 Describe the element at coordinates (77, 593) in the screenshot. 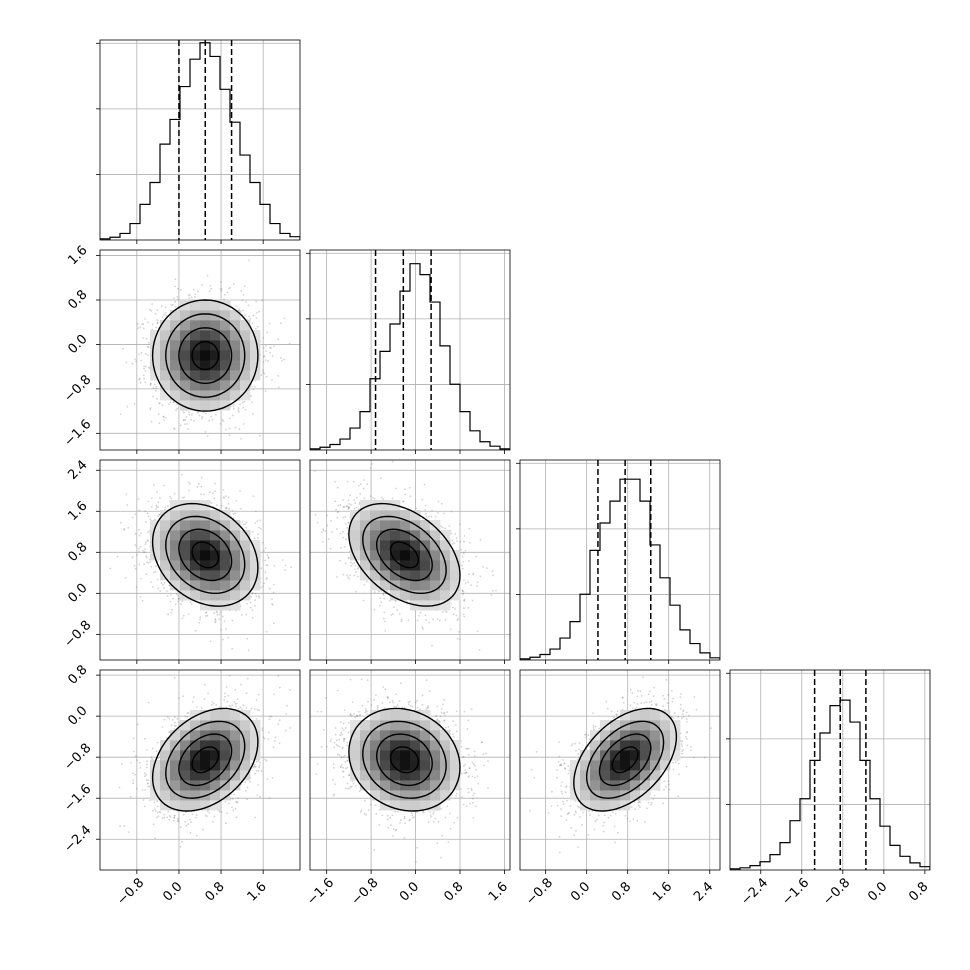

I see `y-tick-label: 0.0` at that location.